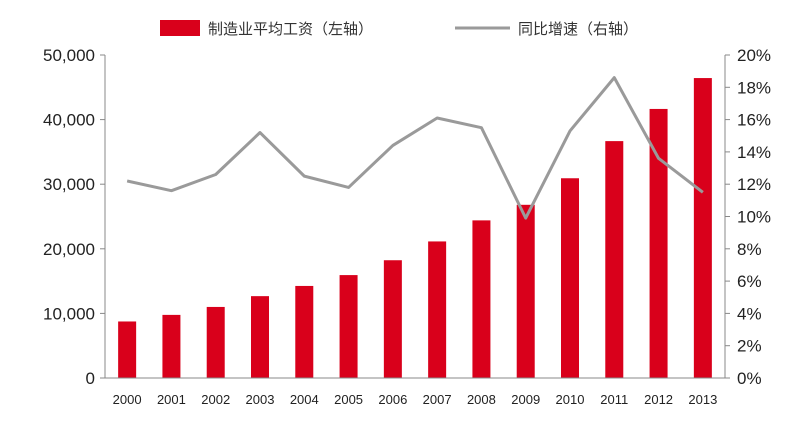 Image resolution: width=800 pixels, height=424 pixels. I want to click on x-tick-label: 2001, so click(171, 399).